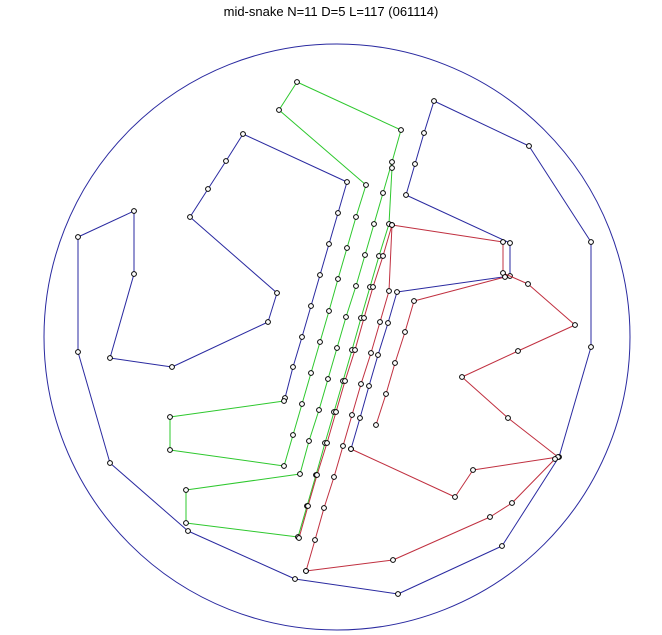  What do you see at coordinates (331, 11) in the screenshot?
I see `plot-title: mid-snake N=11 D=5 L=117 (061114)` at bounding box center [331, 11].